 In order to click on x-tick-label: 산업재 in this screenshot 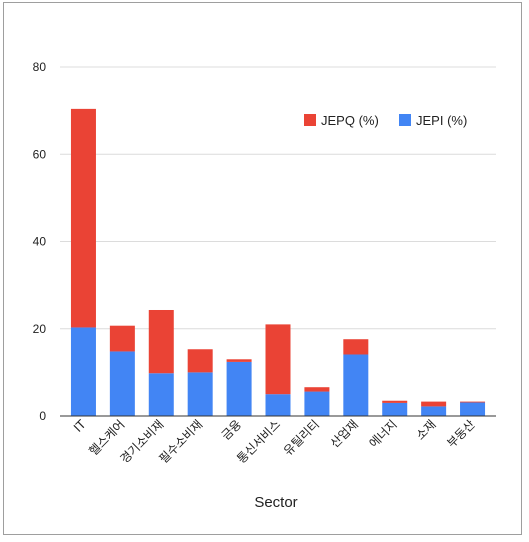, I will do `click(344, 433)`.